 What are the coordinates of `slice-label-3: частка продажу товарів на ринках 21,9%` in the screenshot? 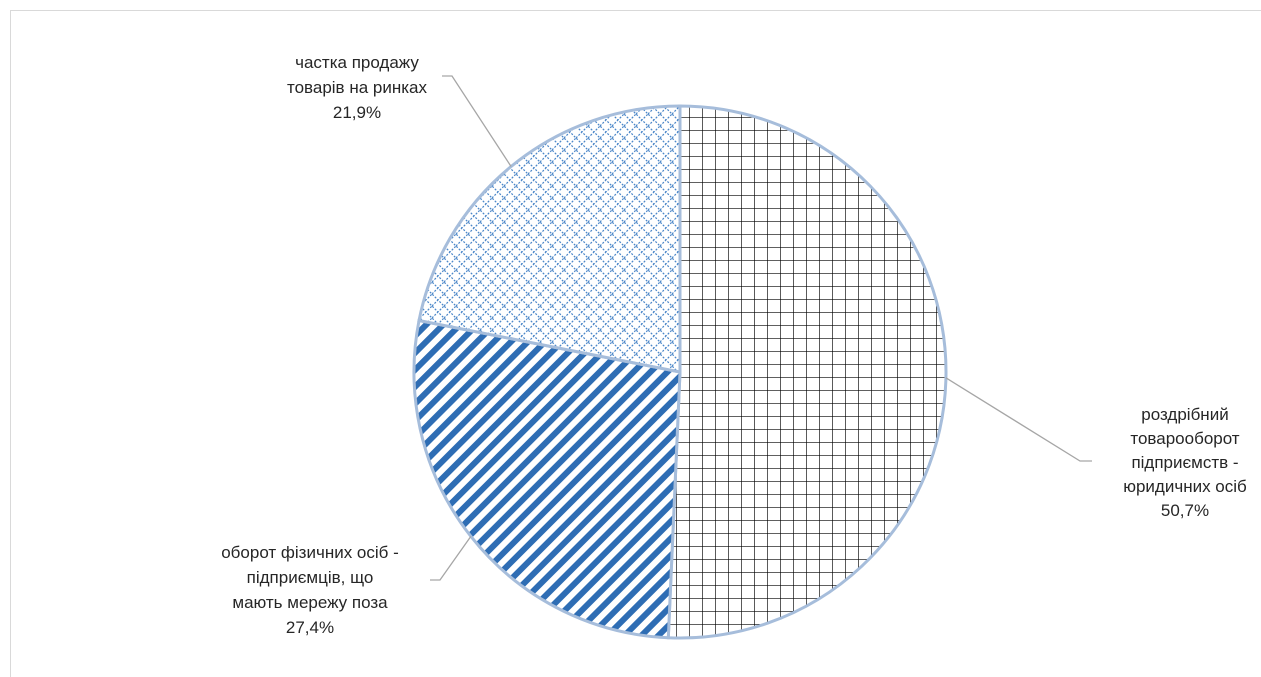 It's located at (357, 87).